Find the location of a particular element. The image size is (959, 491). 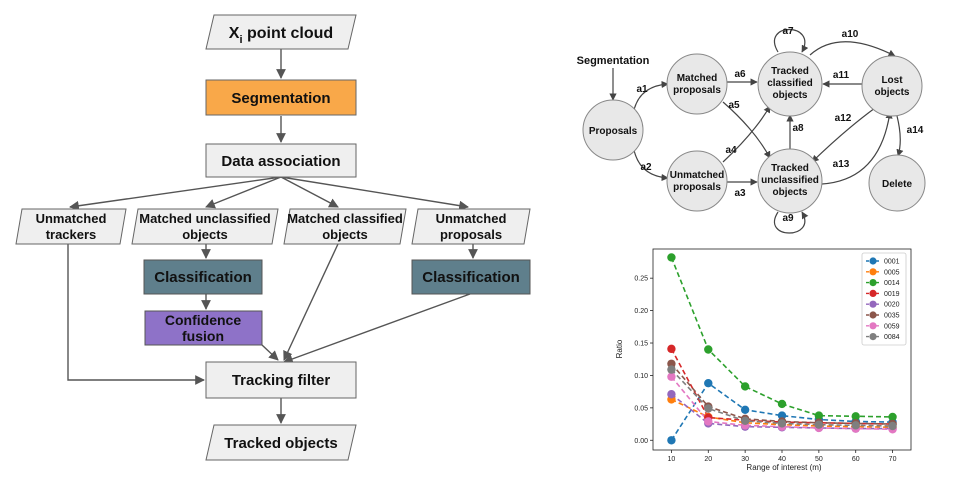

unmatched-proposals-line2: proposals is located at coordinates (471, 234).